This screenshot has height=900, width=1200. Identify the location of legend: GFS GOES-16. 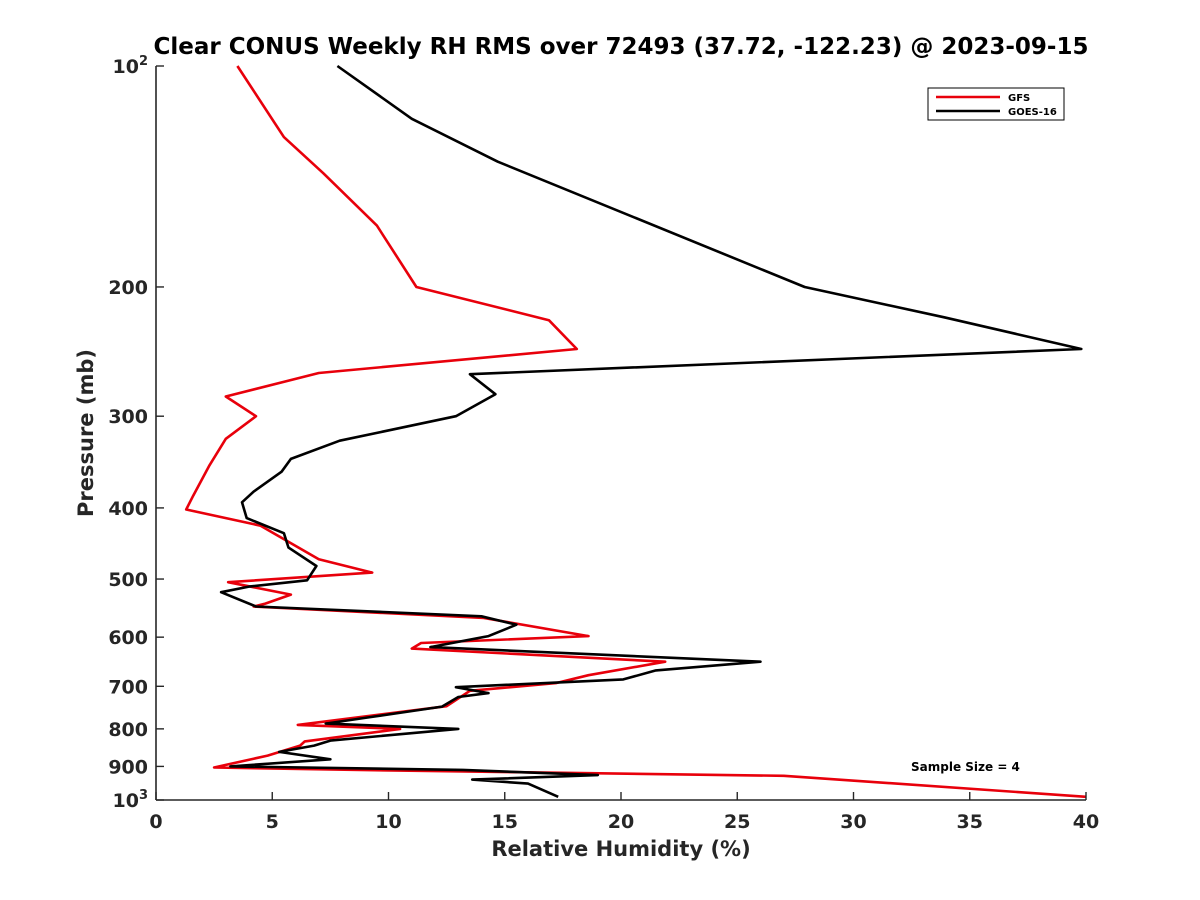
(996, 104).